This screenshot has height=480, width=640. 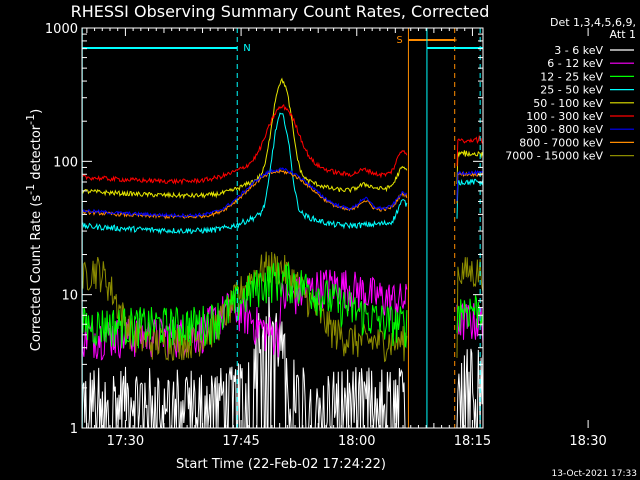 I want to click on y-tick-label: 1, so click(x=74, y=429).